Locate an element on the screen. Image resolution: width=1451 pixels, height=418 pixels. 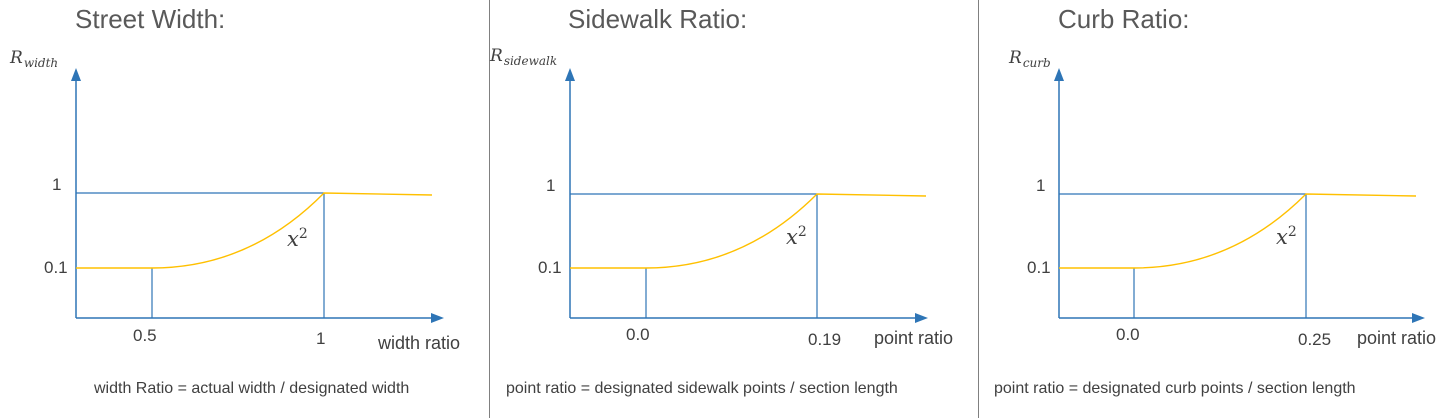
x-tick-high: 0.19 is located at coordinates (825, 339).